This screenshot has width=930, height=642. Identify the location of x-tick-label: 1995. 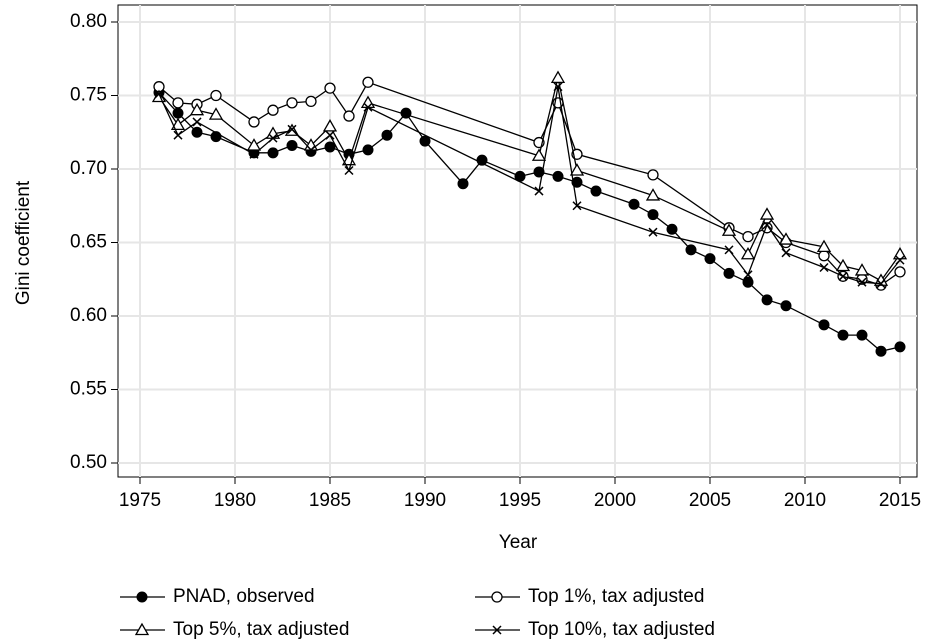
(520, 500).